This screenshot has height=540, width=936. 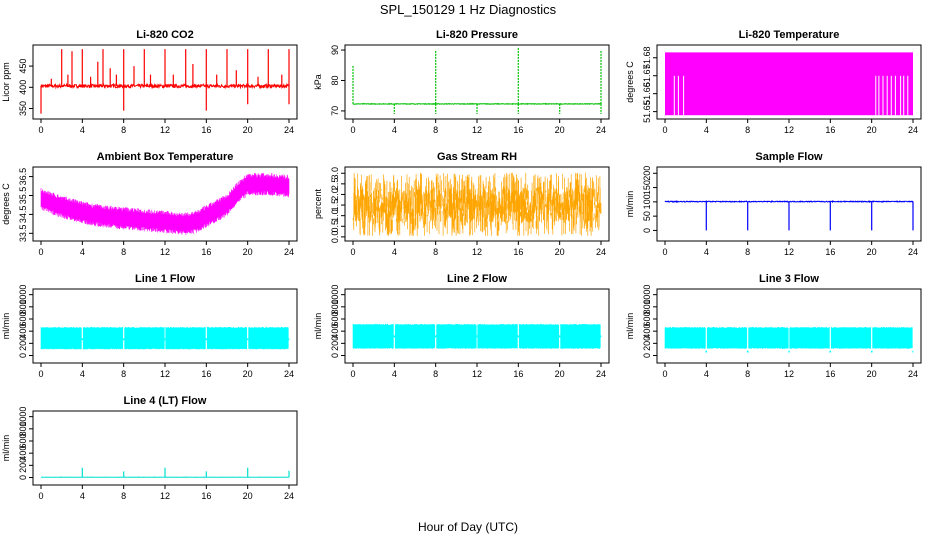 What do you see at coordinates (23, 196) in the screenshot?
I see `y-tick-label: 35.5` at bounding box center [23, 196].